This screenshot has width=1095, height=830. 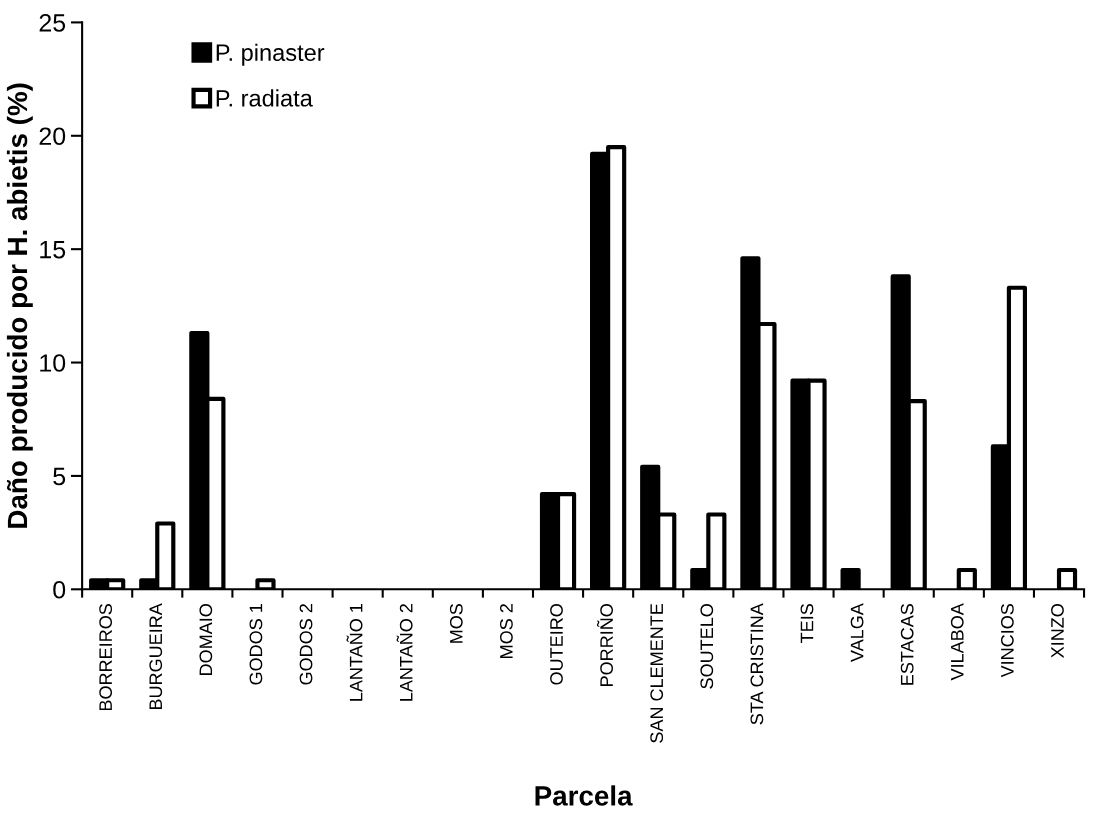 What do you see at coordinates (270, 54) in the screenshot?
I see `legend-label: P. pinaster` at bounding box center [270, 54].